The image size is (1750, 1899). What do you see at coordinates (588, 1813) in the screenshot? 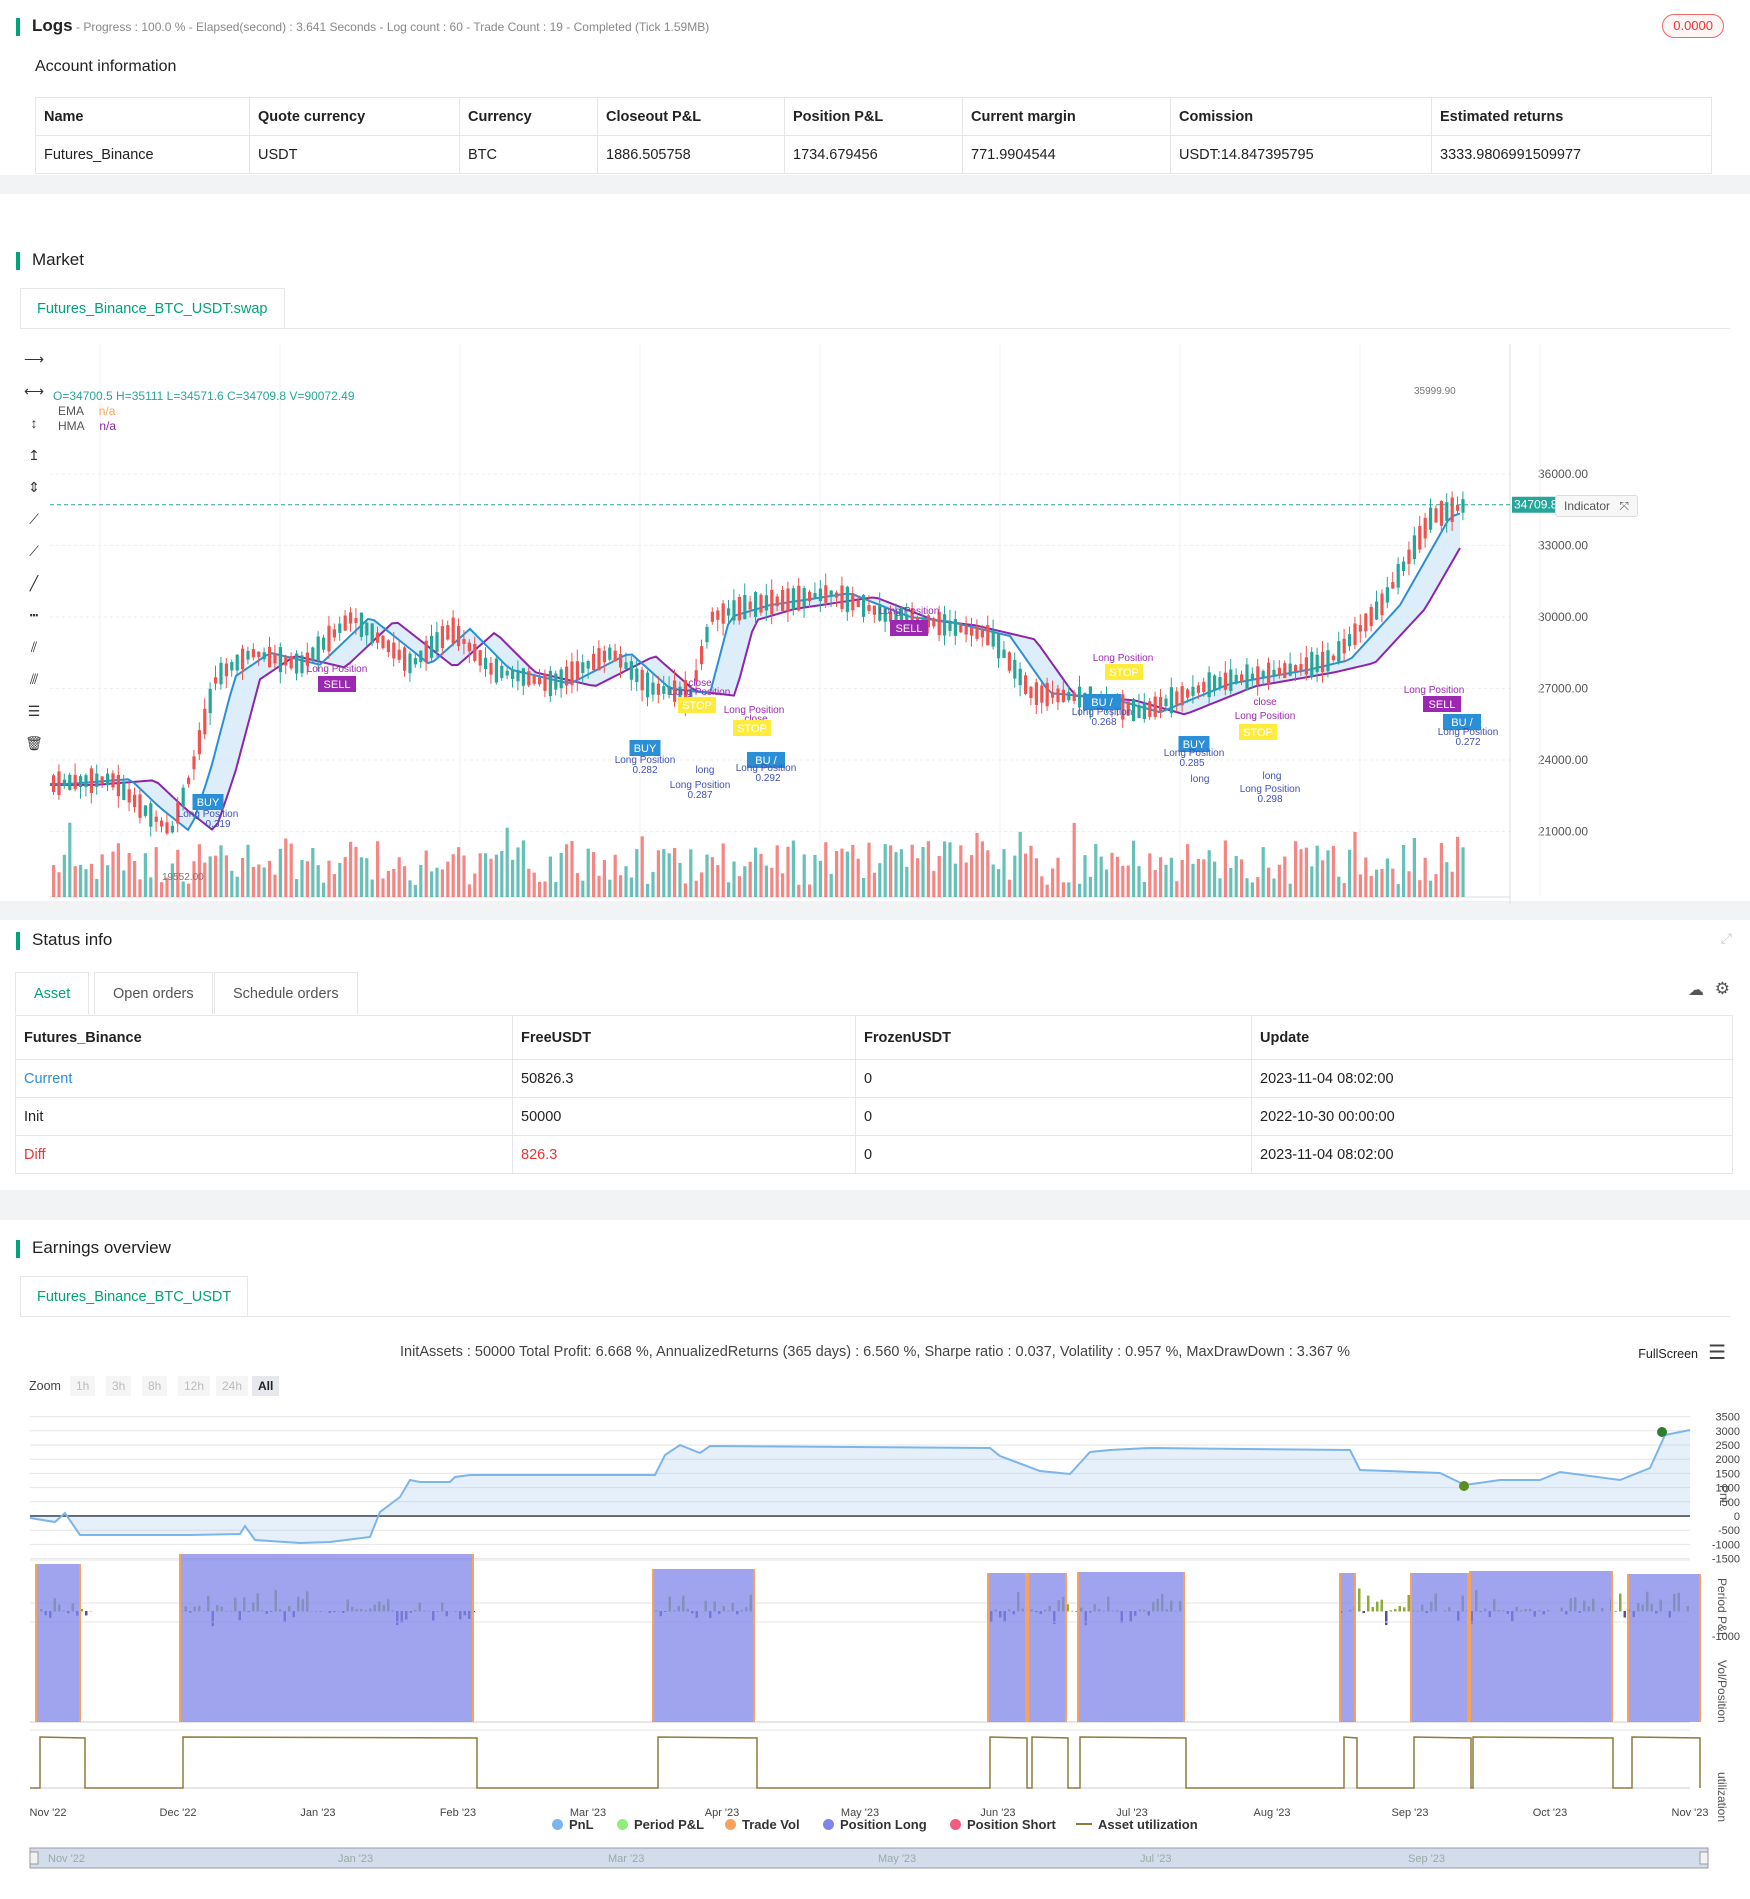
I see `x-tick-label: Mar '23` at bounding box center [588, 1813].